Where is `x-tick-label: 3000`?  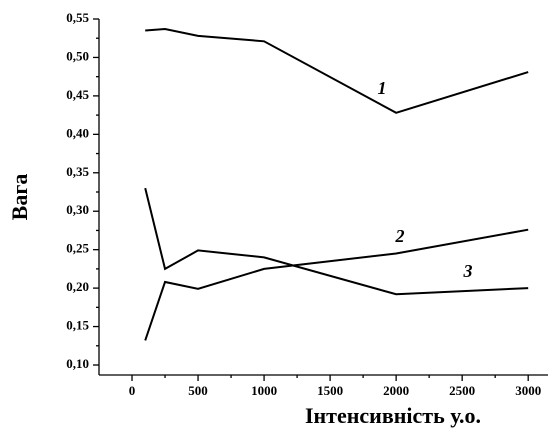 x-tick-label: 3000 is located at coordinates (528, 390).